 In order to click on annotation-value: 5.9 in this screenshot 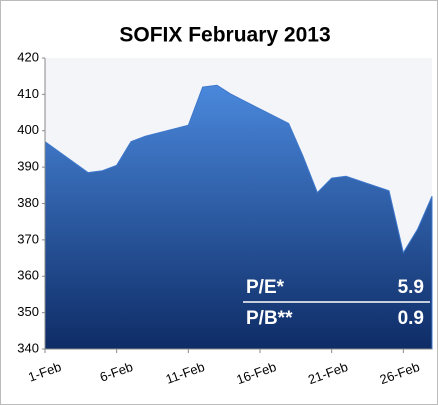, I will do `click(411, 287)`.